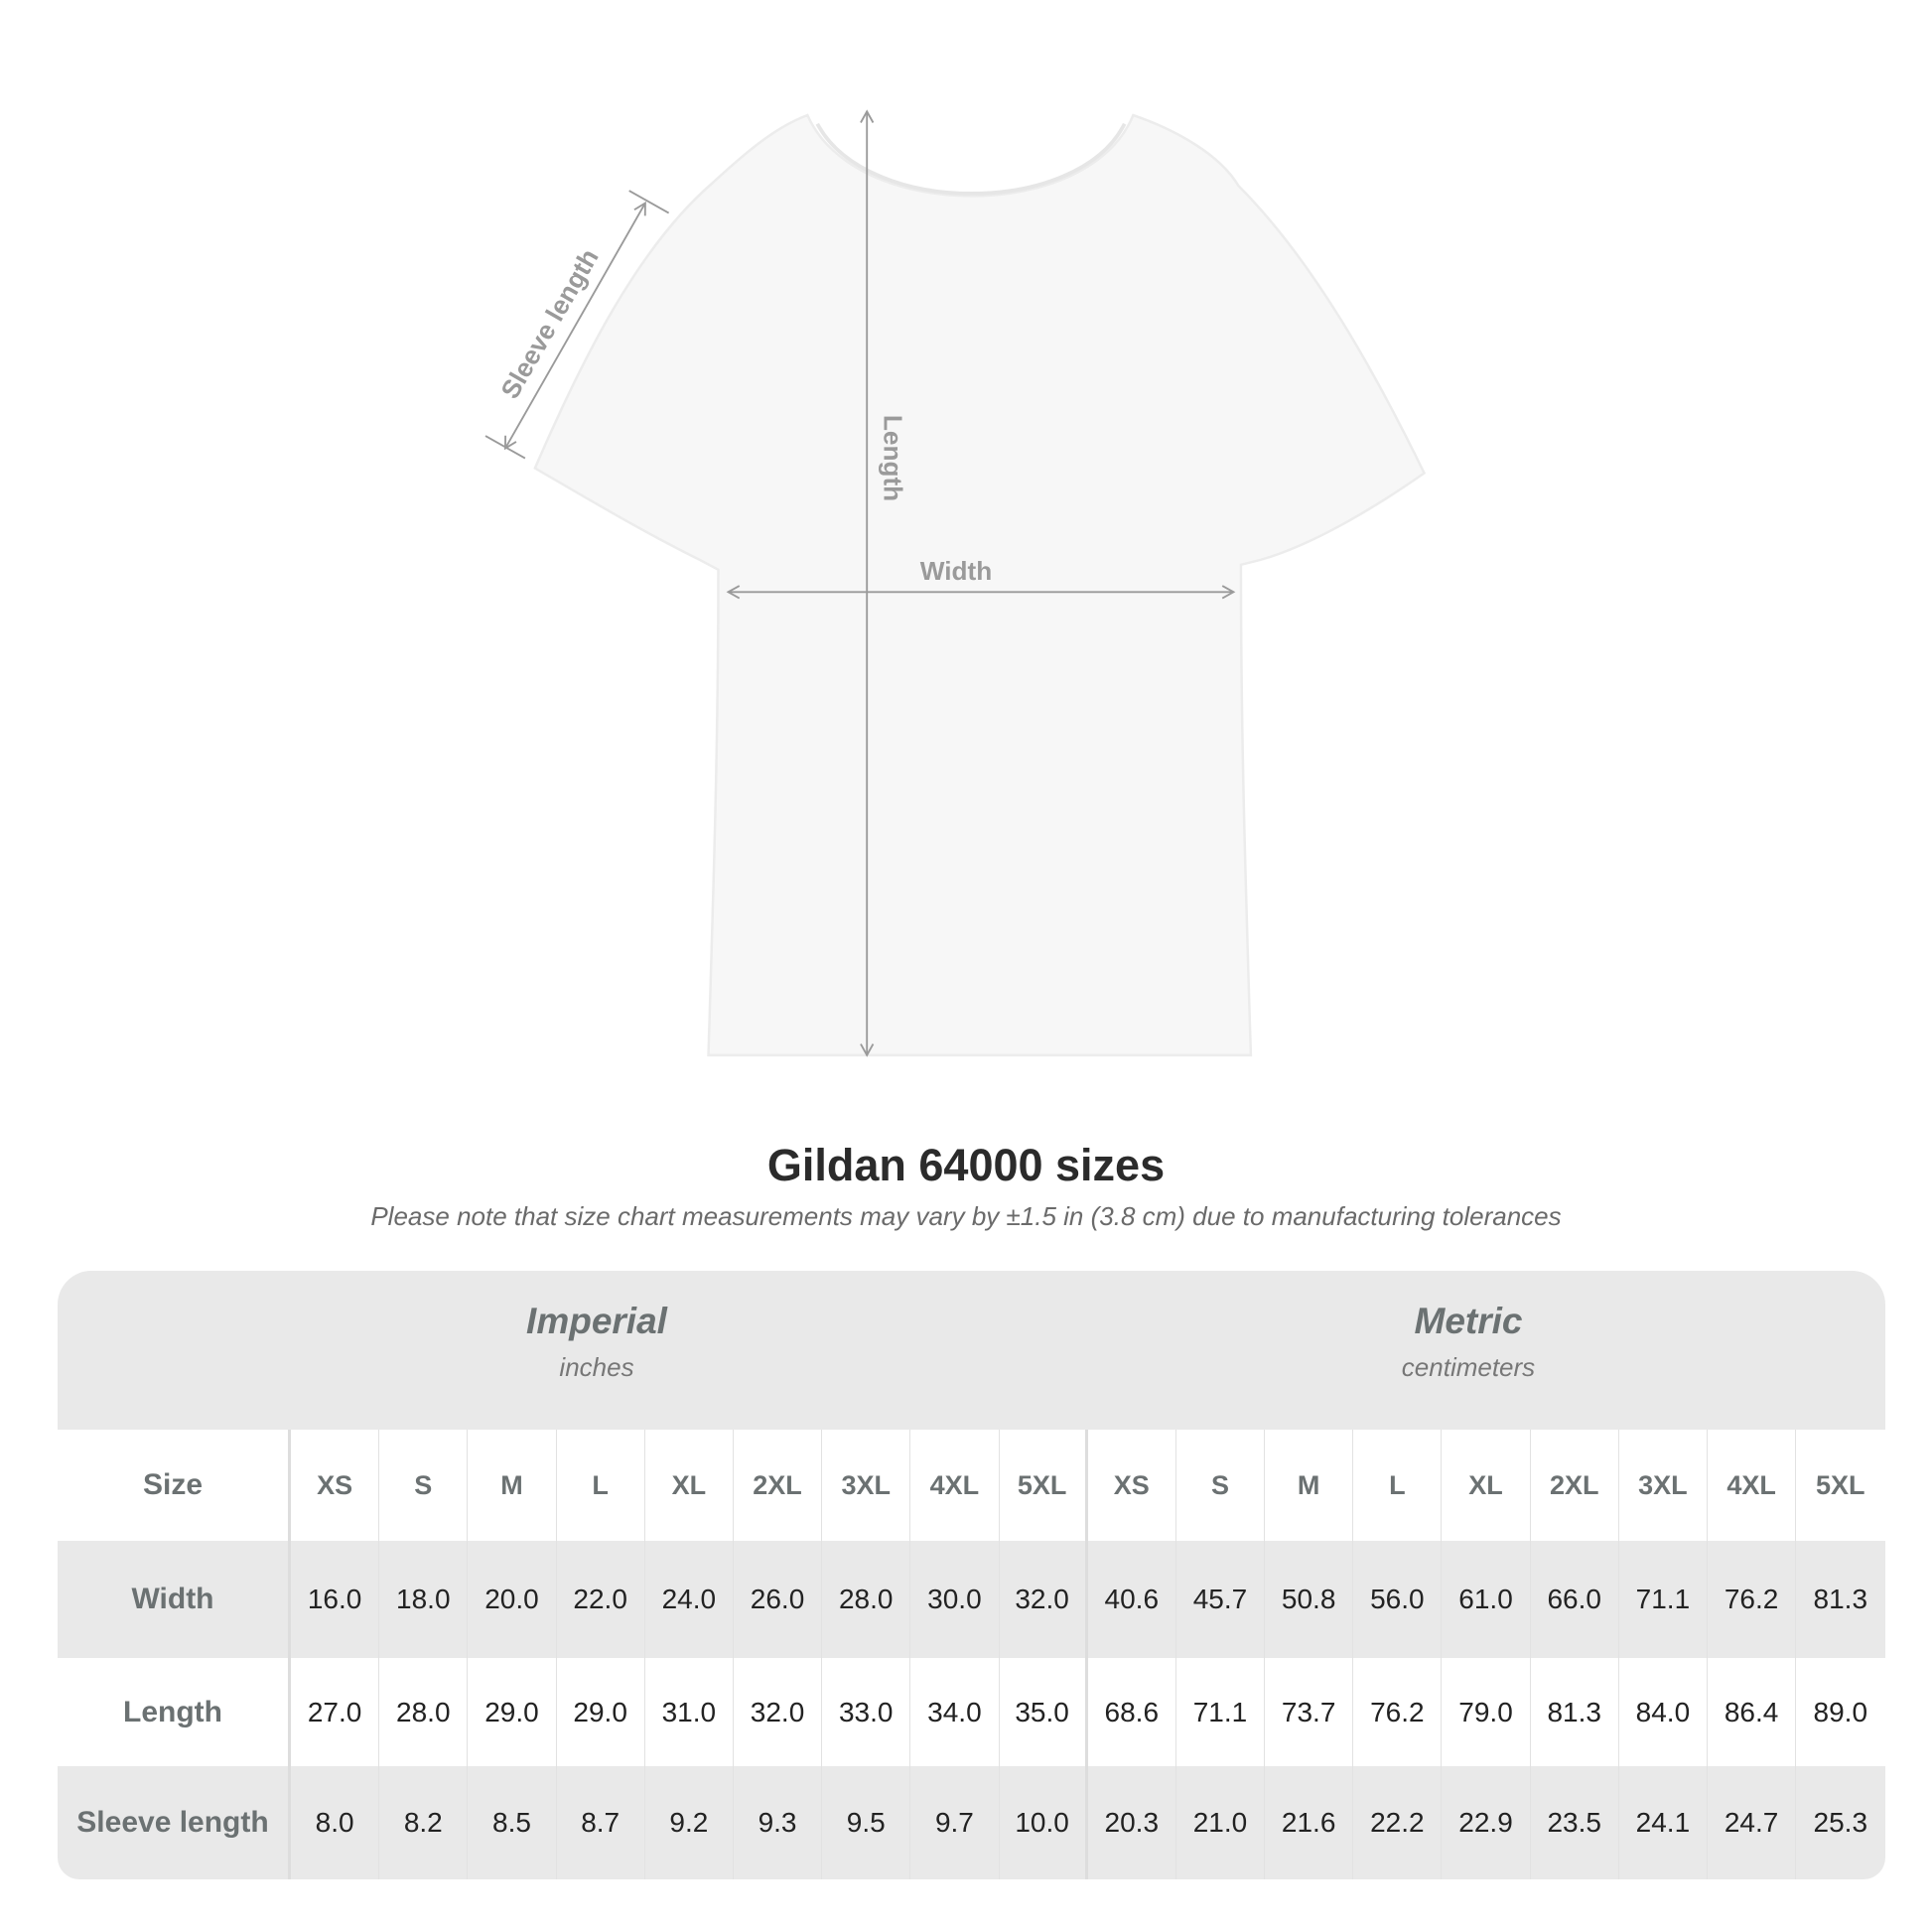  What do you see at coordinates (1398, 1600) in the screenshot?
I see `table-cell: 56.0` at bounding box center [1398, 1600].